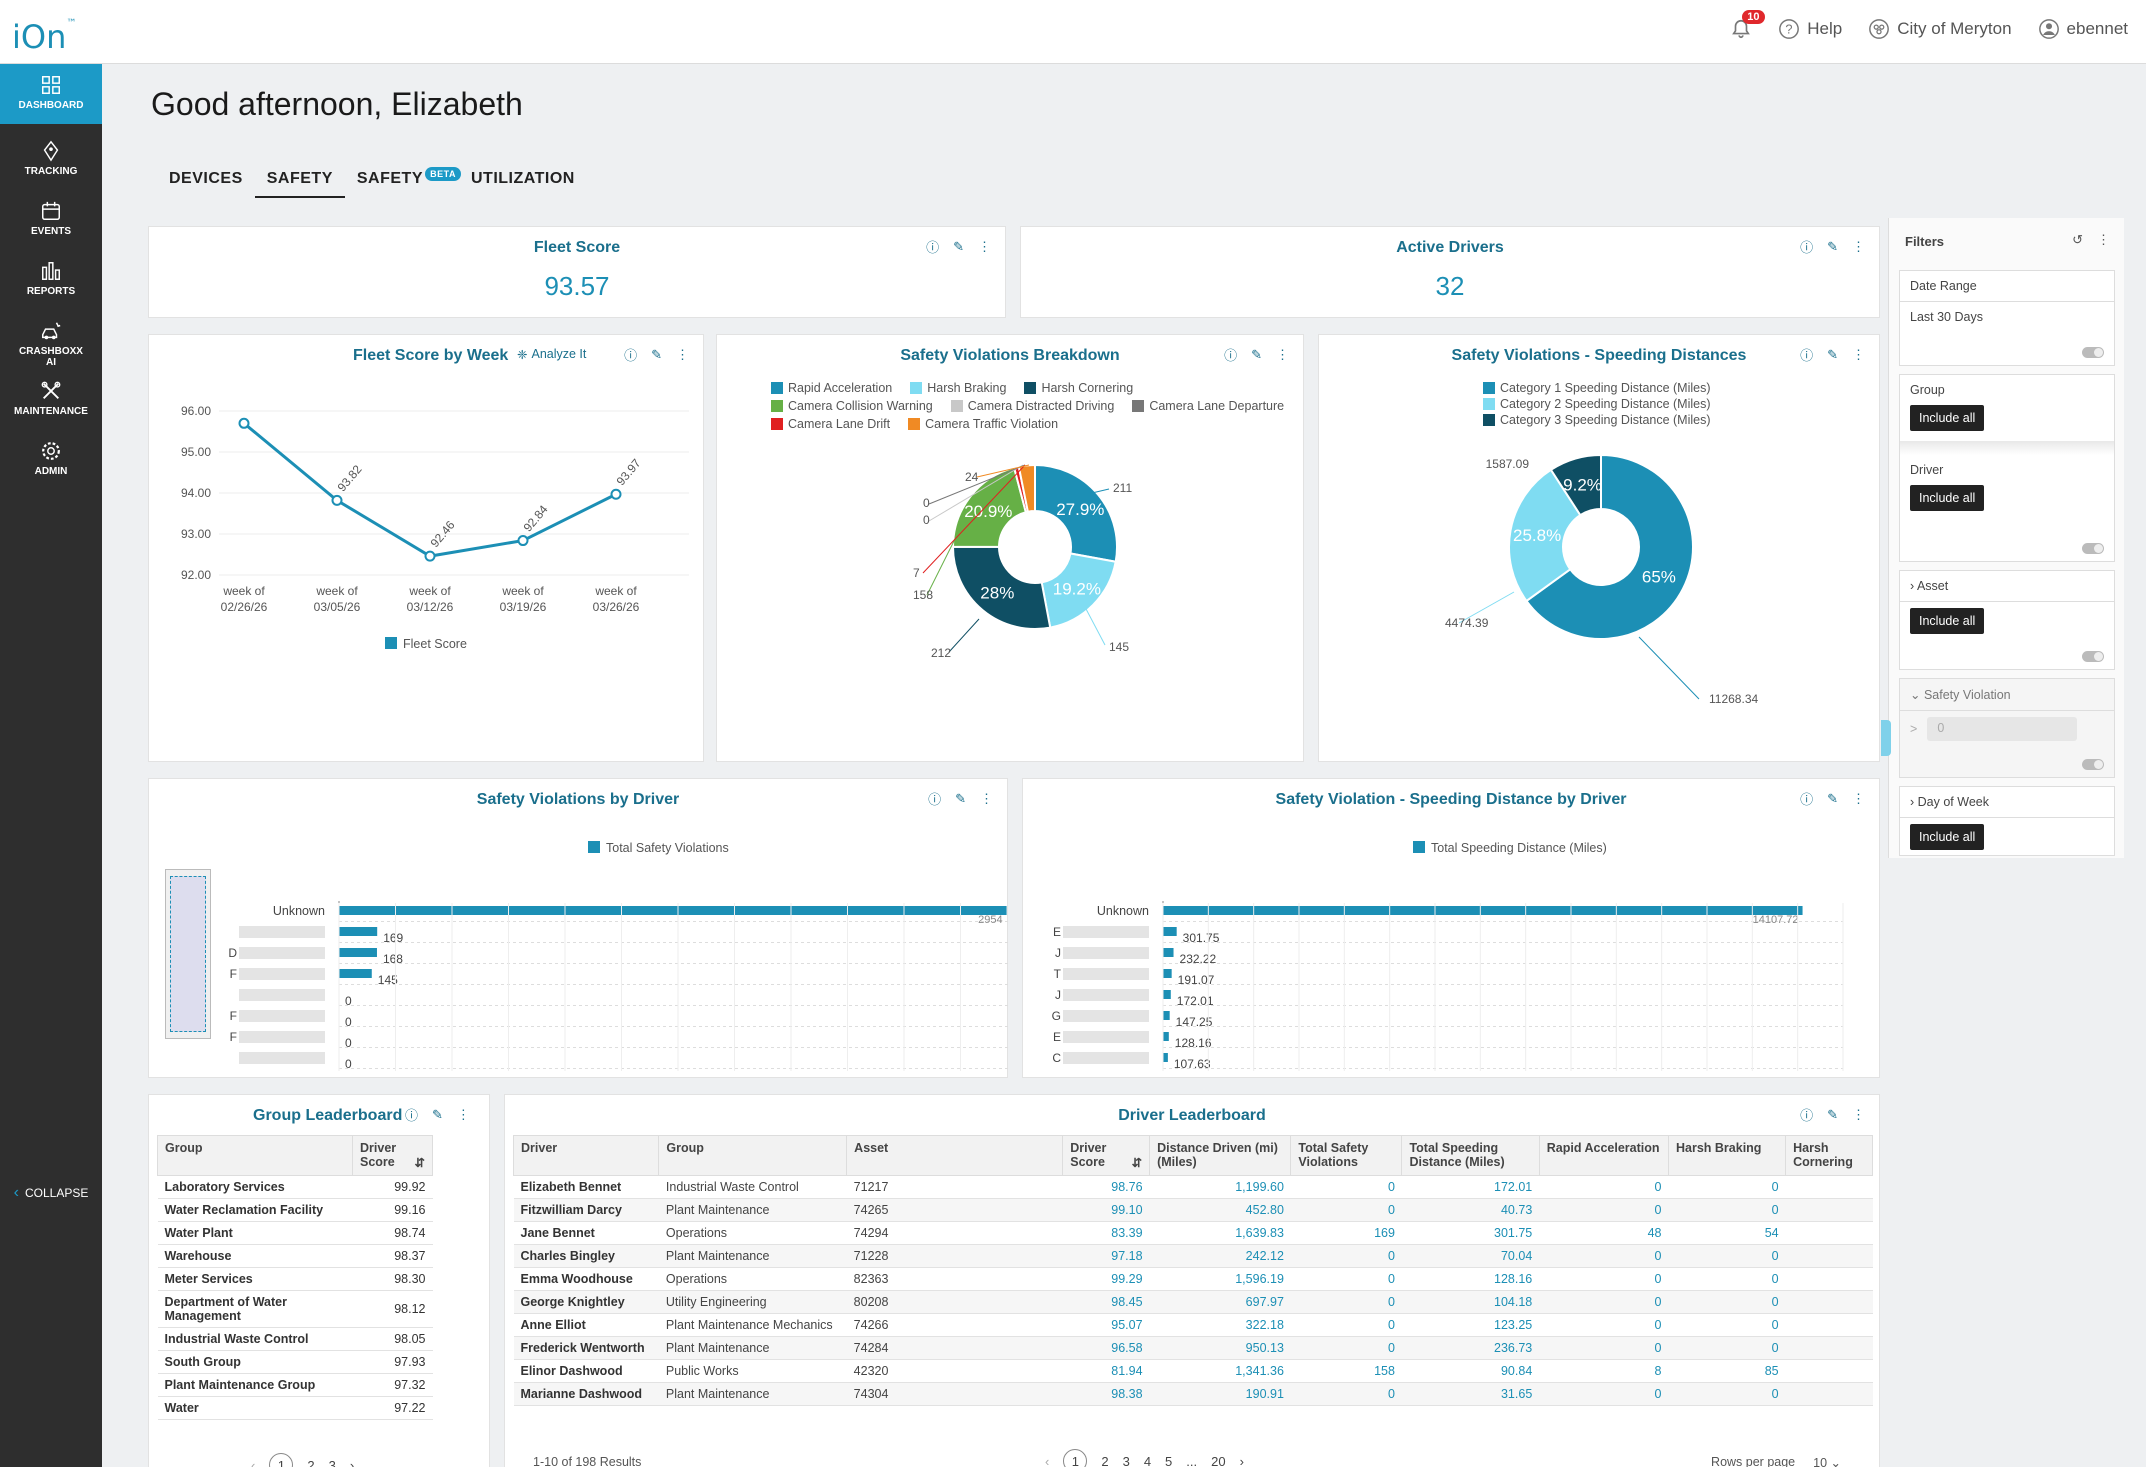  What do you see at coordinates (1220, 1155) in the screenshot?
I see `column-header: Distance Driven (mi) (Miles)` at bounding box center [1220, 1155].